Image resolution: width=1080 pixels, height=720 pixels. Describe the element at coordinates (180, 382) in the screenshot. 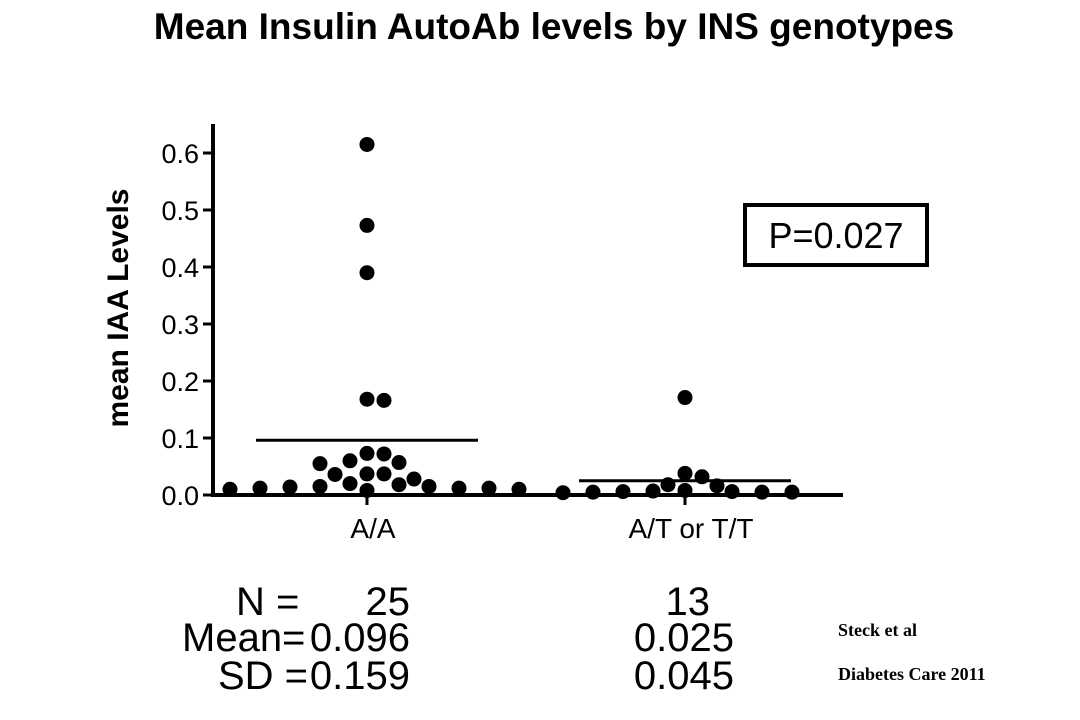

I see `y-tick-label: 0.2` at that location.